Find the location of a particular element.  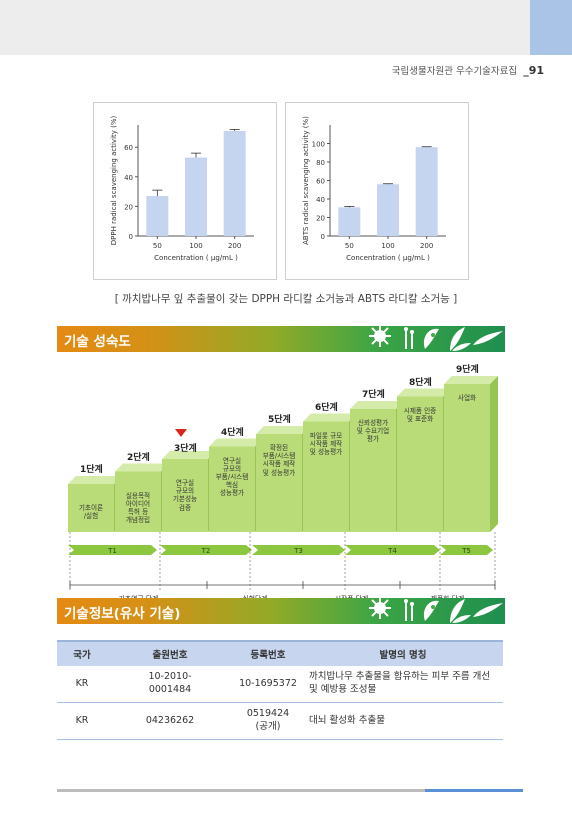

cell-app-no: 10-2010- 0001484 is located at coordinates (170, 684).